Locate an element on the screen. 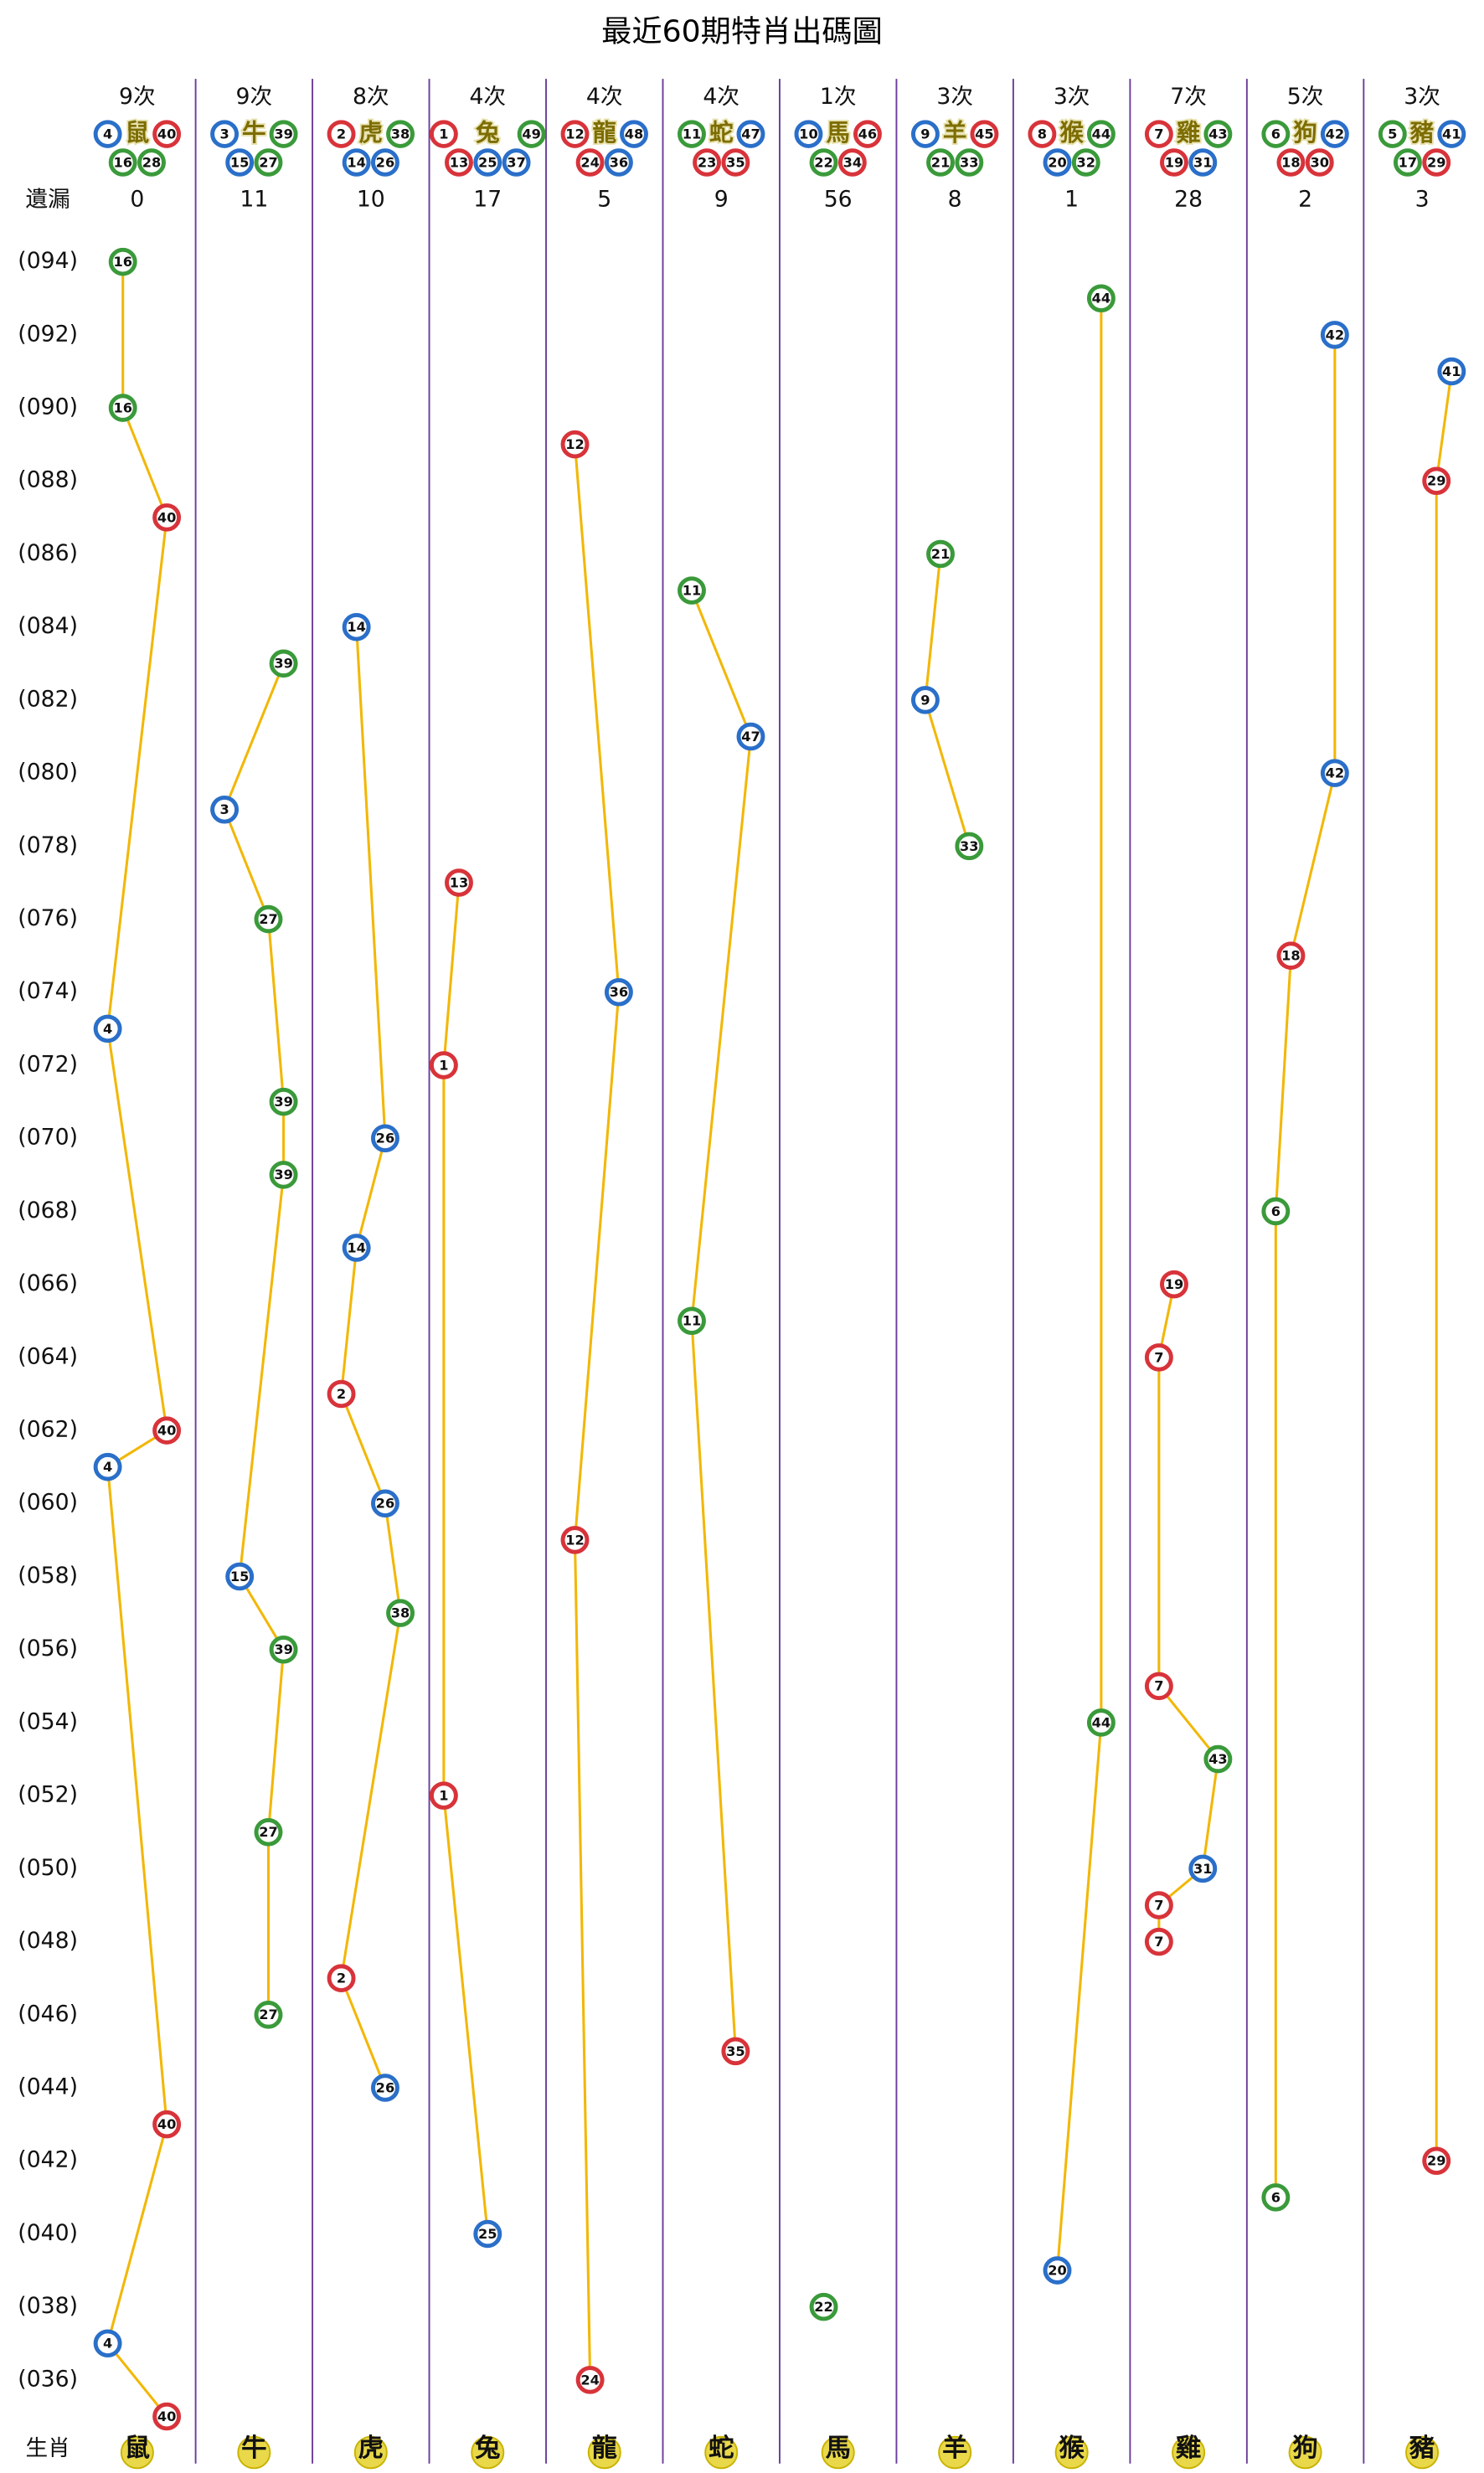 The width and height of the screenshot is (1484, 2473). header-ball-number: 12 is located at coordinates (575, 134).